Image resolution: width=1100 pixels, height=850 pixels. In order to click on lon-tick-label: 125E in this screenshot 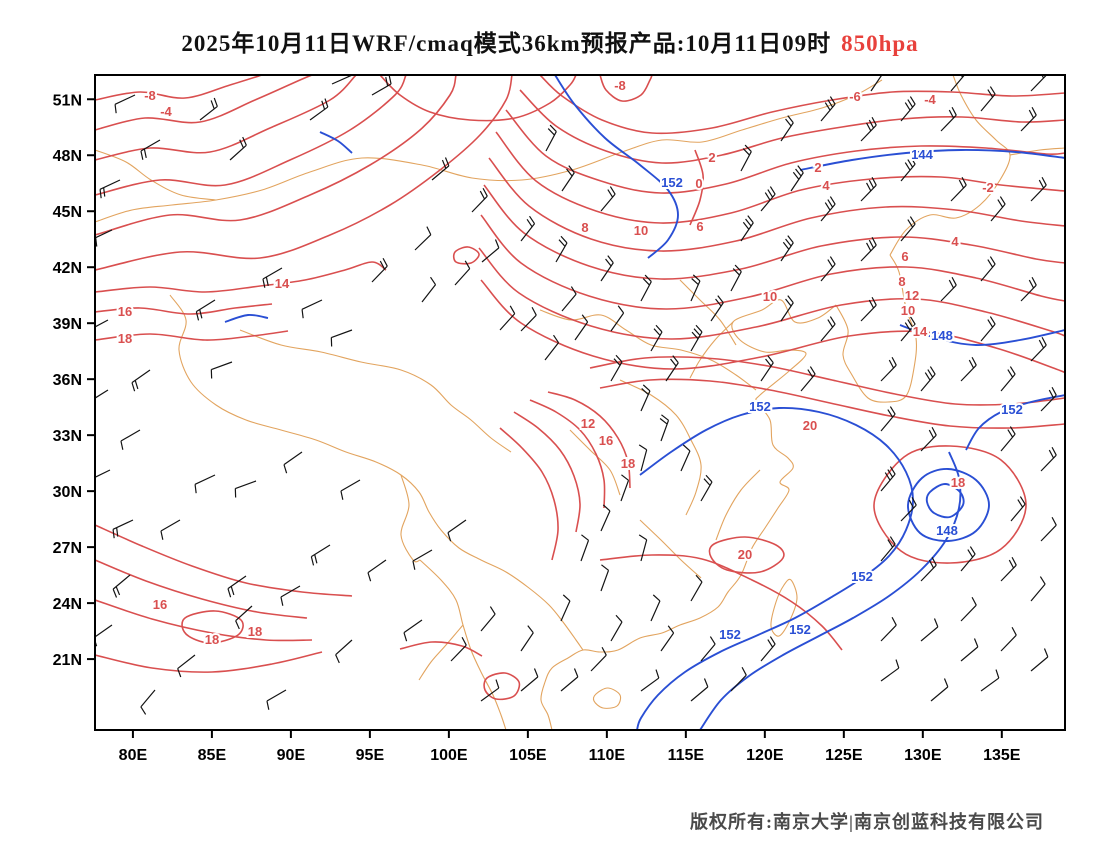, I will do `click(844, 755)`.